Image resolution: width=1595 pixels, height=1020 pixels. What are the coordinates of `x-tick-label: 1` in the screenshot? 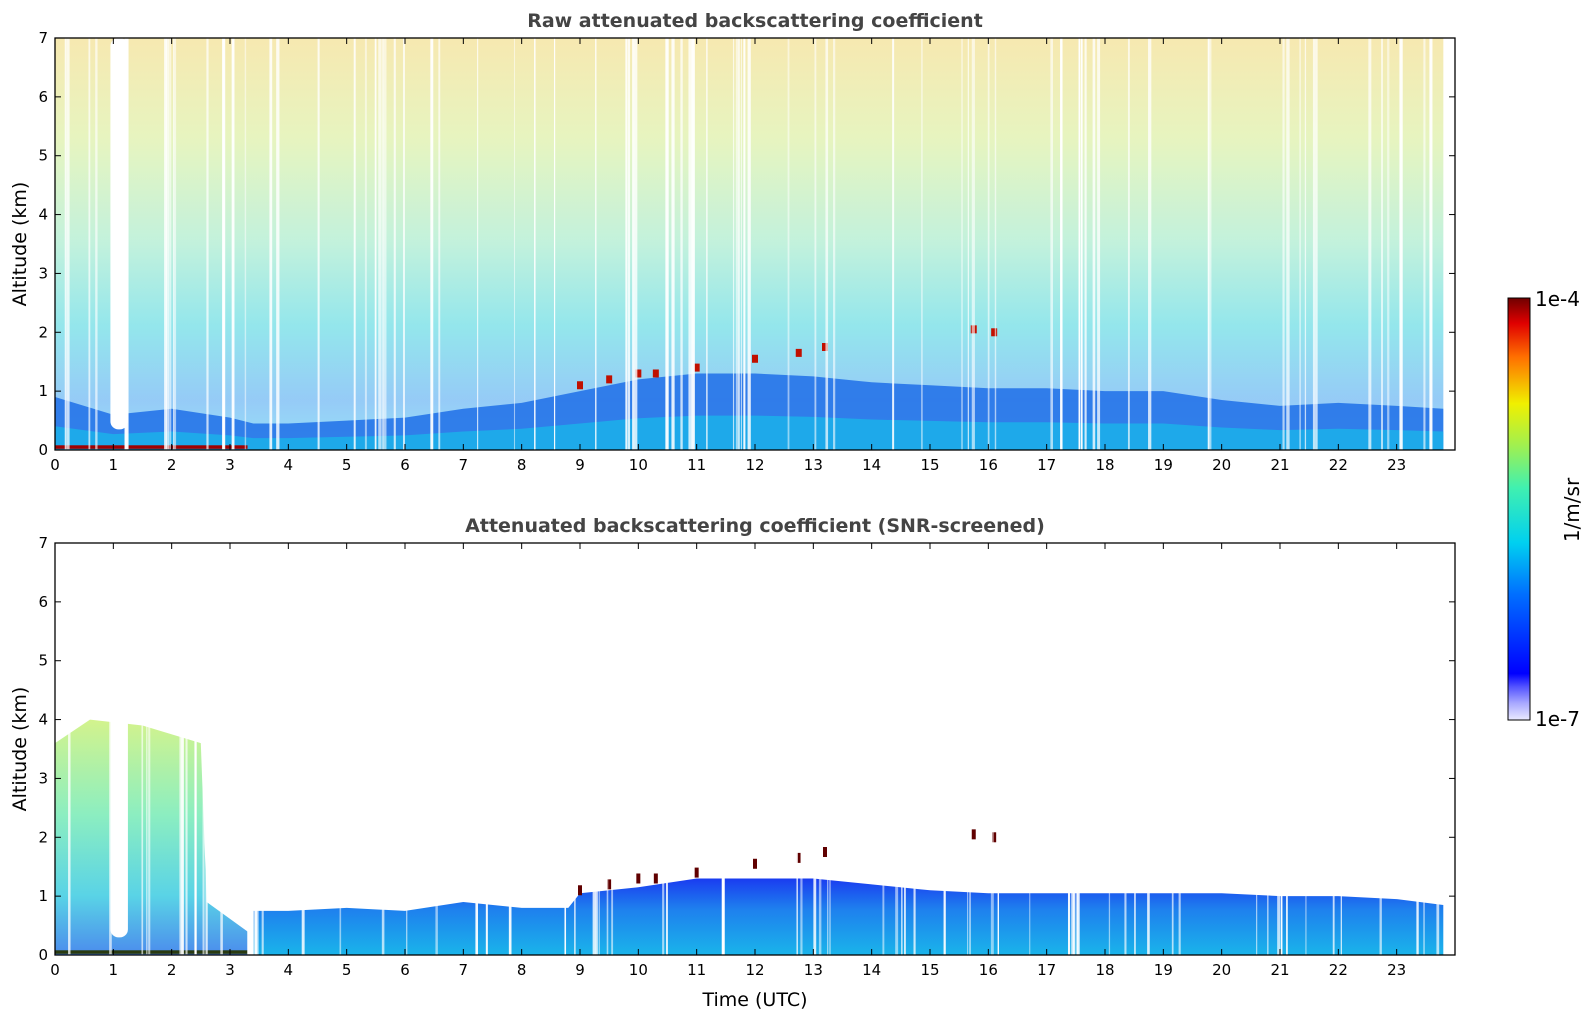 It's located at (114, 970).